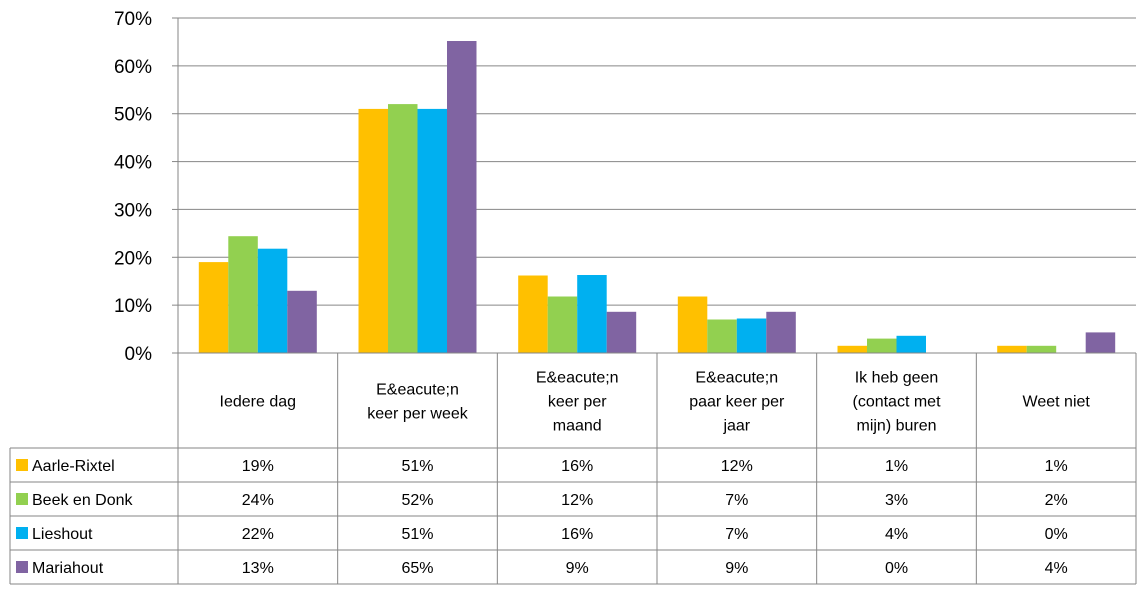 This screenshot has width=1139, height=600. I want to click on y-tick-label: 10%, so click(133, 306).